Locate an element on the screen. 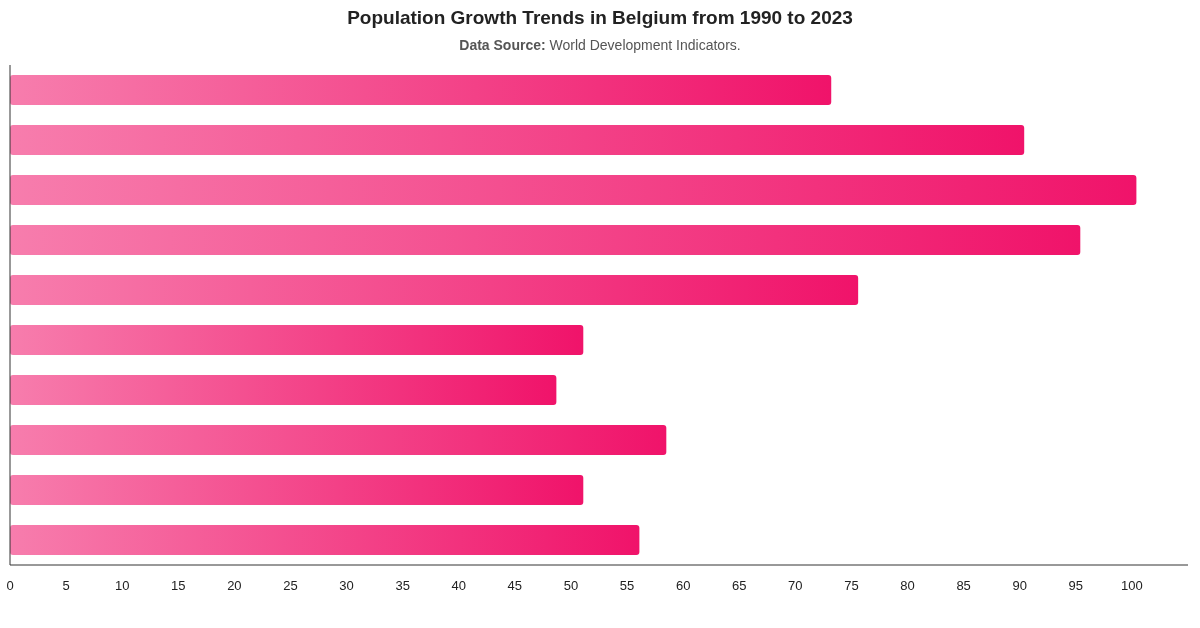 This screenshot has width=1200, height=628. x-tick-label: 45 is located at coordinates (515, 585).